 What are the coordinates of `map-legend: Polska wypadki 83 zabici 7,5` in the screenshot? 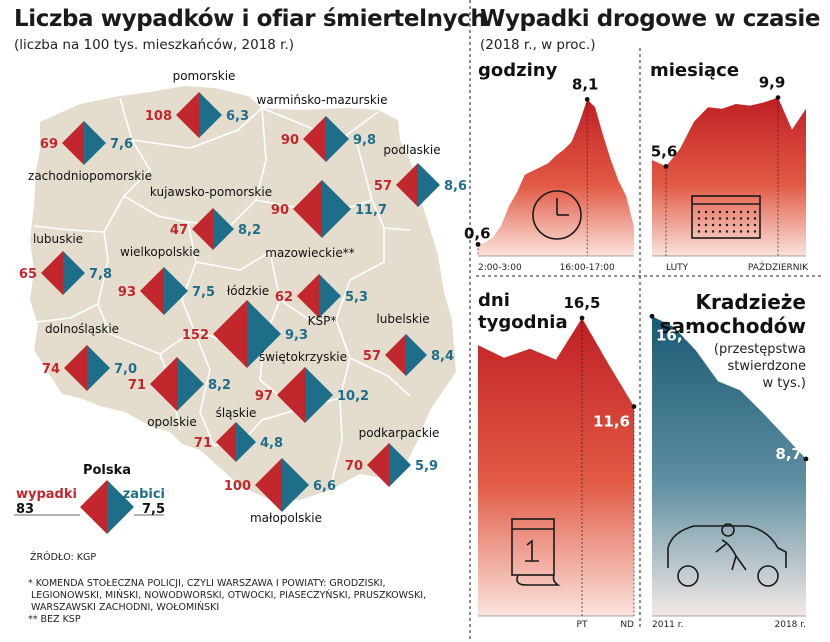 It's located at (89, 498).